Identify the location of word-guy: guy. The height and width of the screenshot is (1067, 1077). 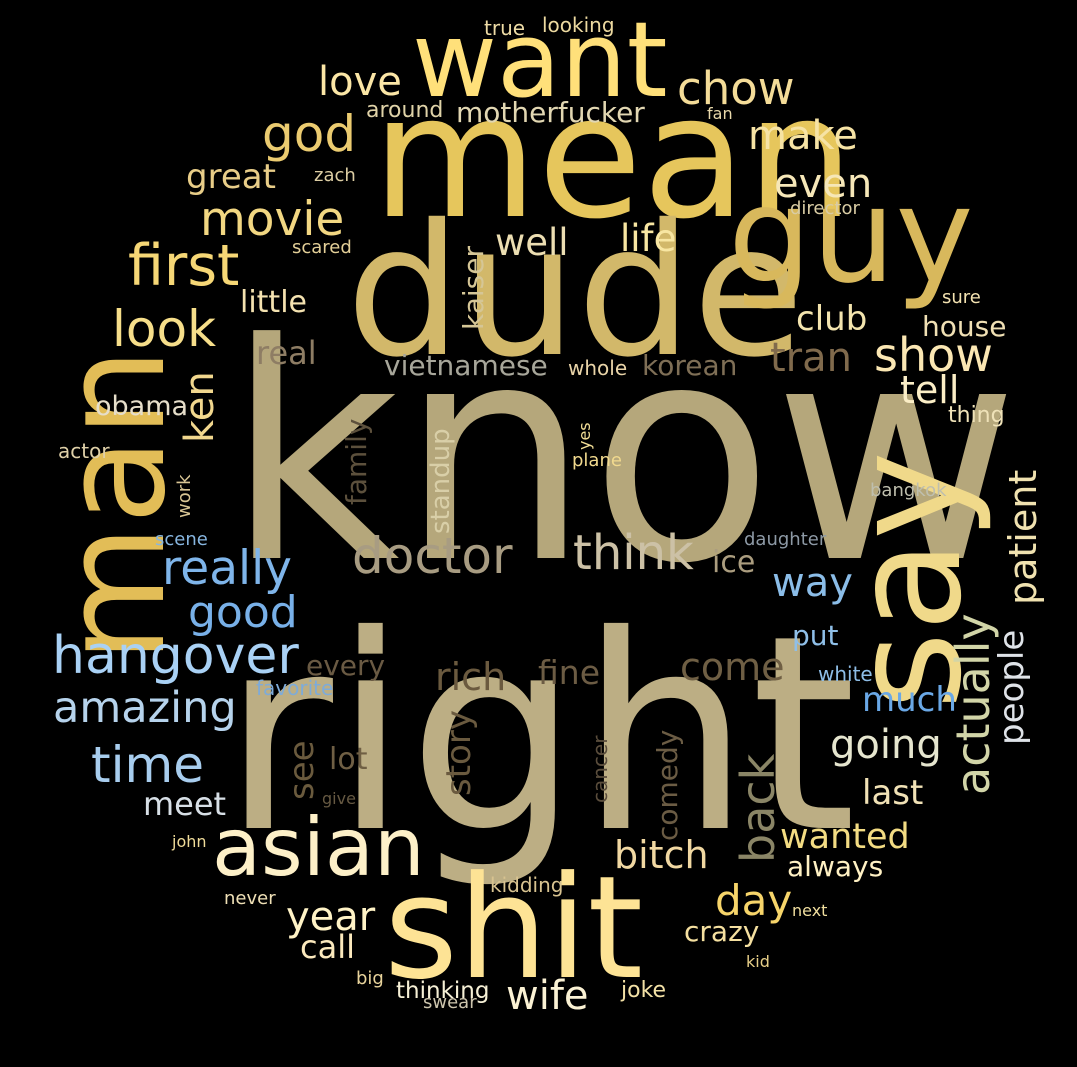
(851, 236).